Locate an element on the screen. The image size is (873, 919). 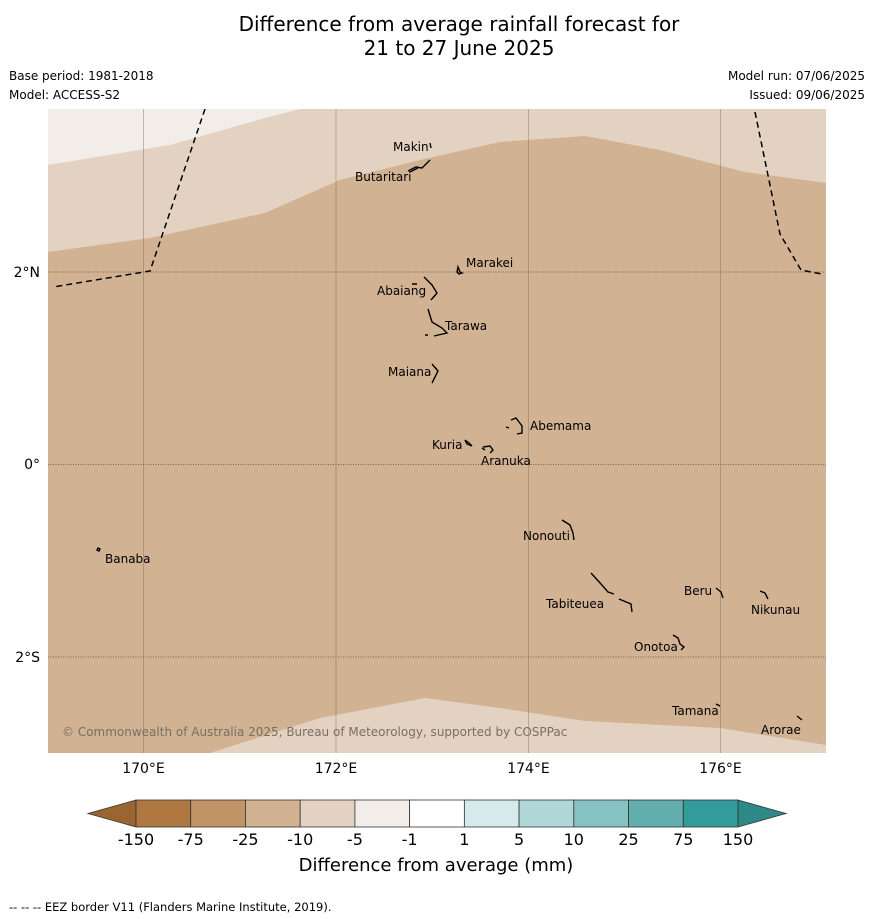
colorbar-under-arrow is located at coordinates (111, 813).